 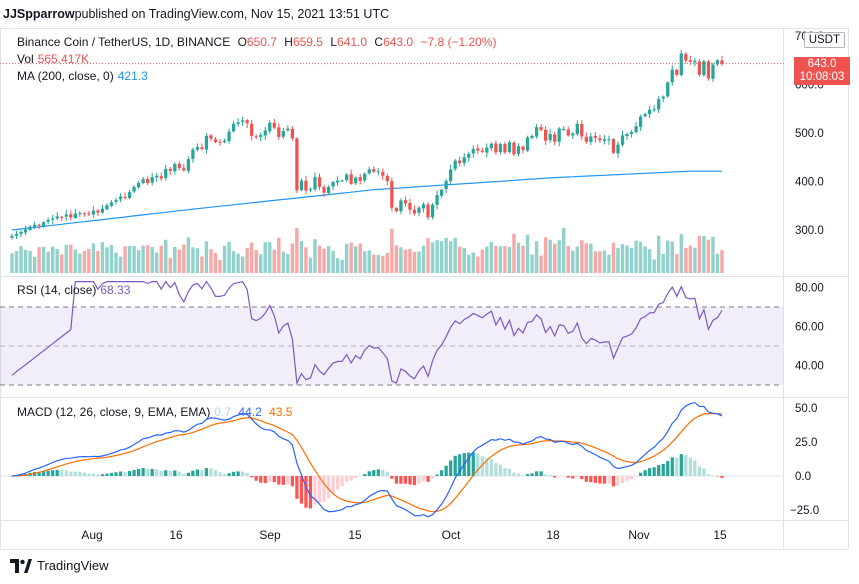 What do you see at coordinates (124, 42) in the screenshot?
I see `symbol-title: Binance Coin / TetherUS, 1D, BINANCE` at bounding box center [124, 42].